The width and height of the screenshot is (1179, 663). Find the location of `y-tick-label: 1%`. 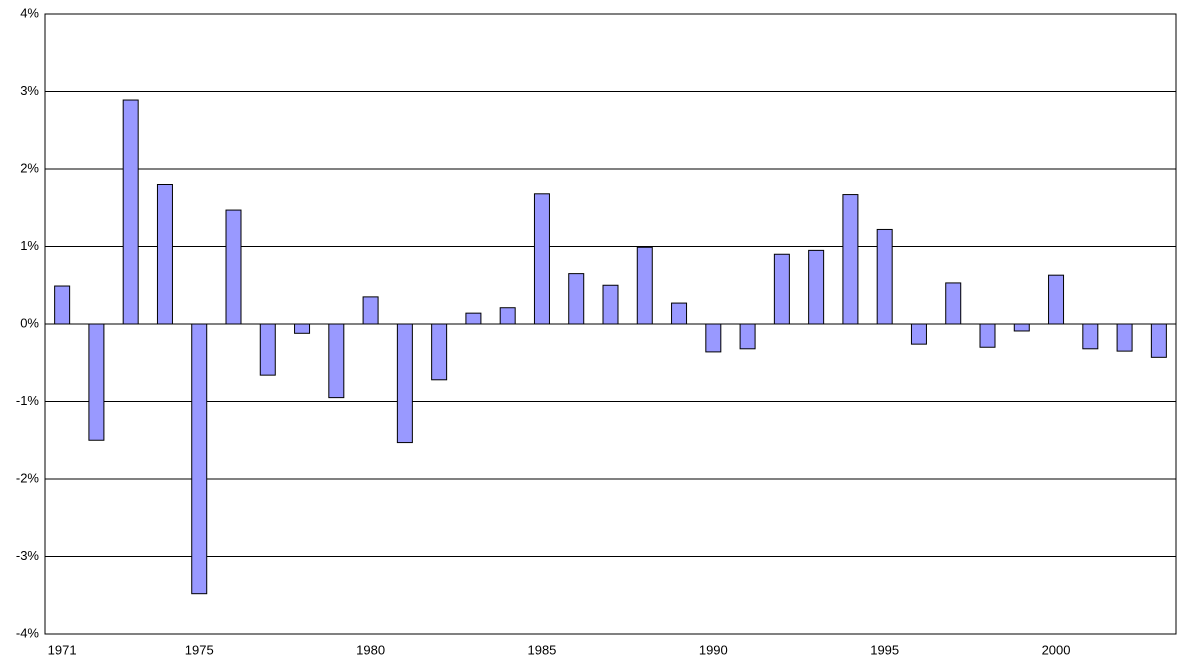

y-tick-label: 1% is located at coordinates (29, 245).